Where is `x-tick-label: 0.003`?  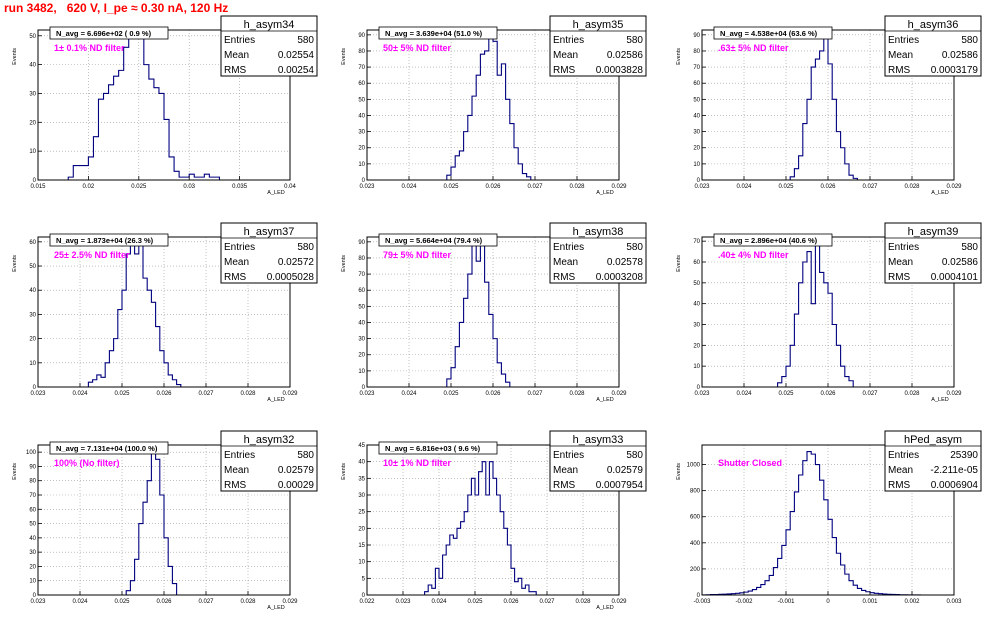
x-tick-label: 0.003 is located at coordinates (954, 602).